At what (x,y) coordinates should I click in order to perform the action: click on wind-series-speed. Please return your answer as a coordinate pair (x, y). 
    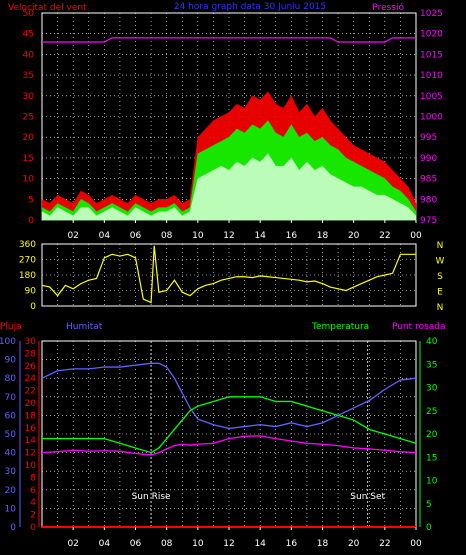
    Looking at the image, I should click on (229, 187).